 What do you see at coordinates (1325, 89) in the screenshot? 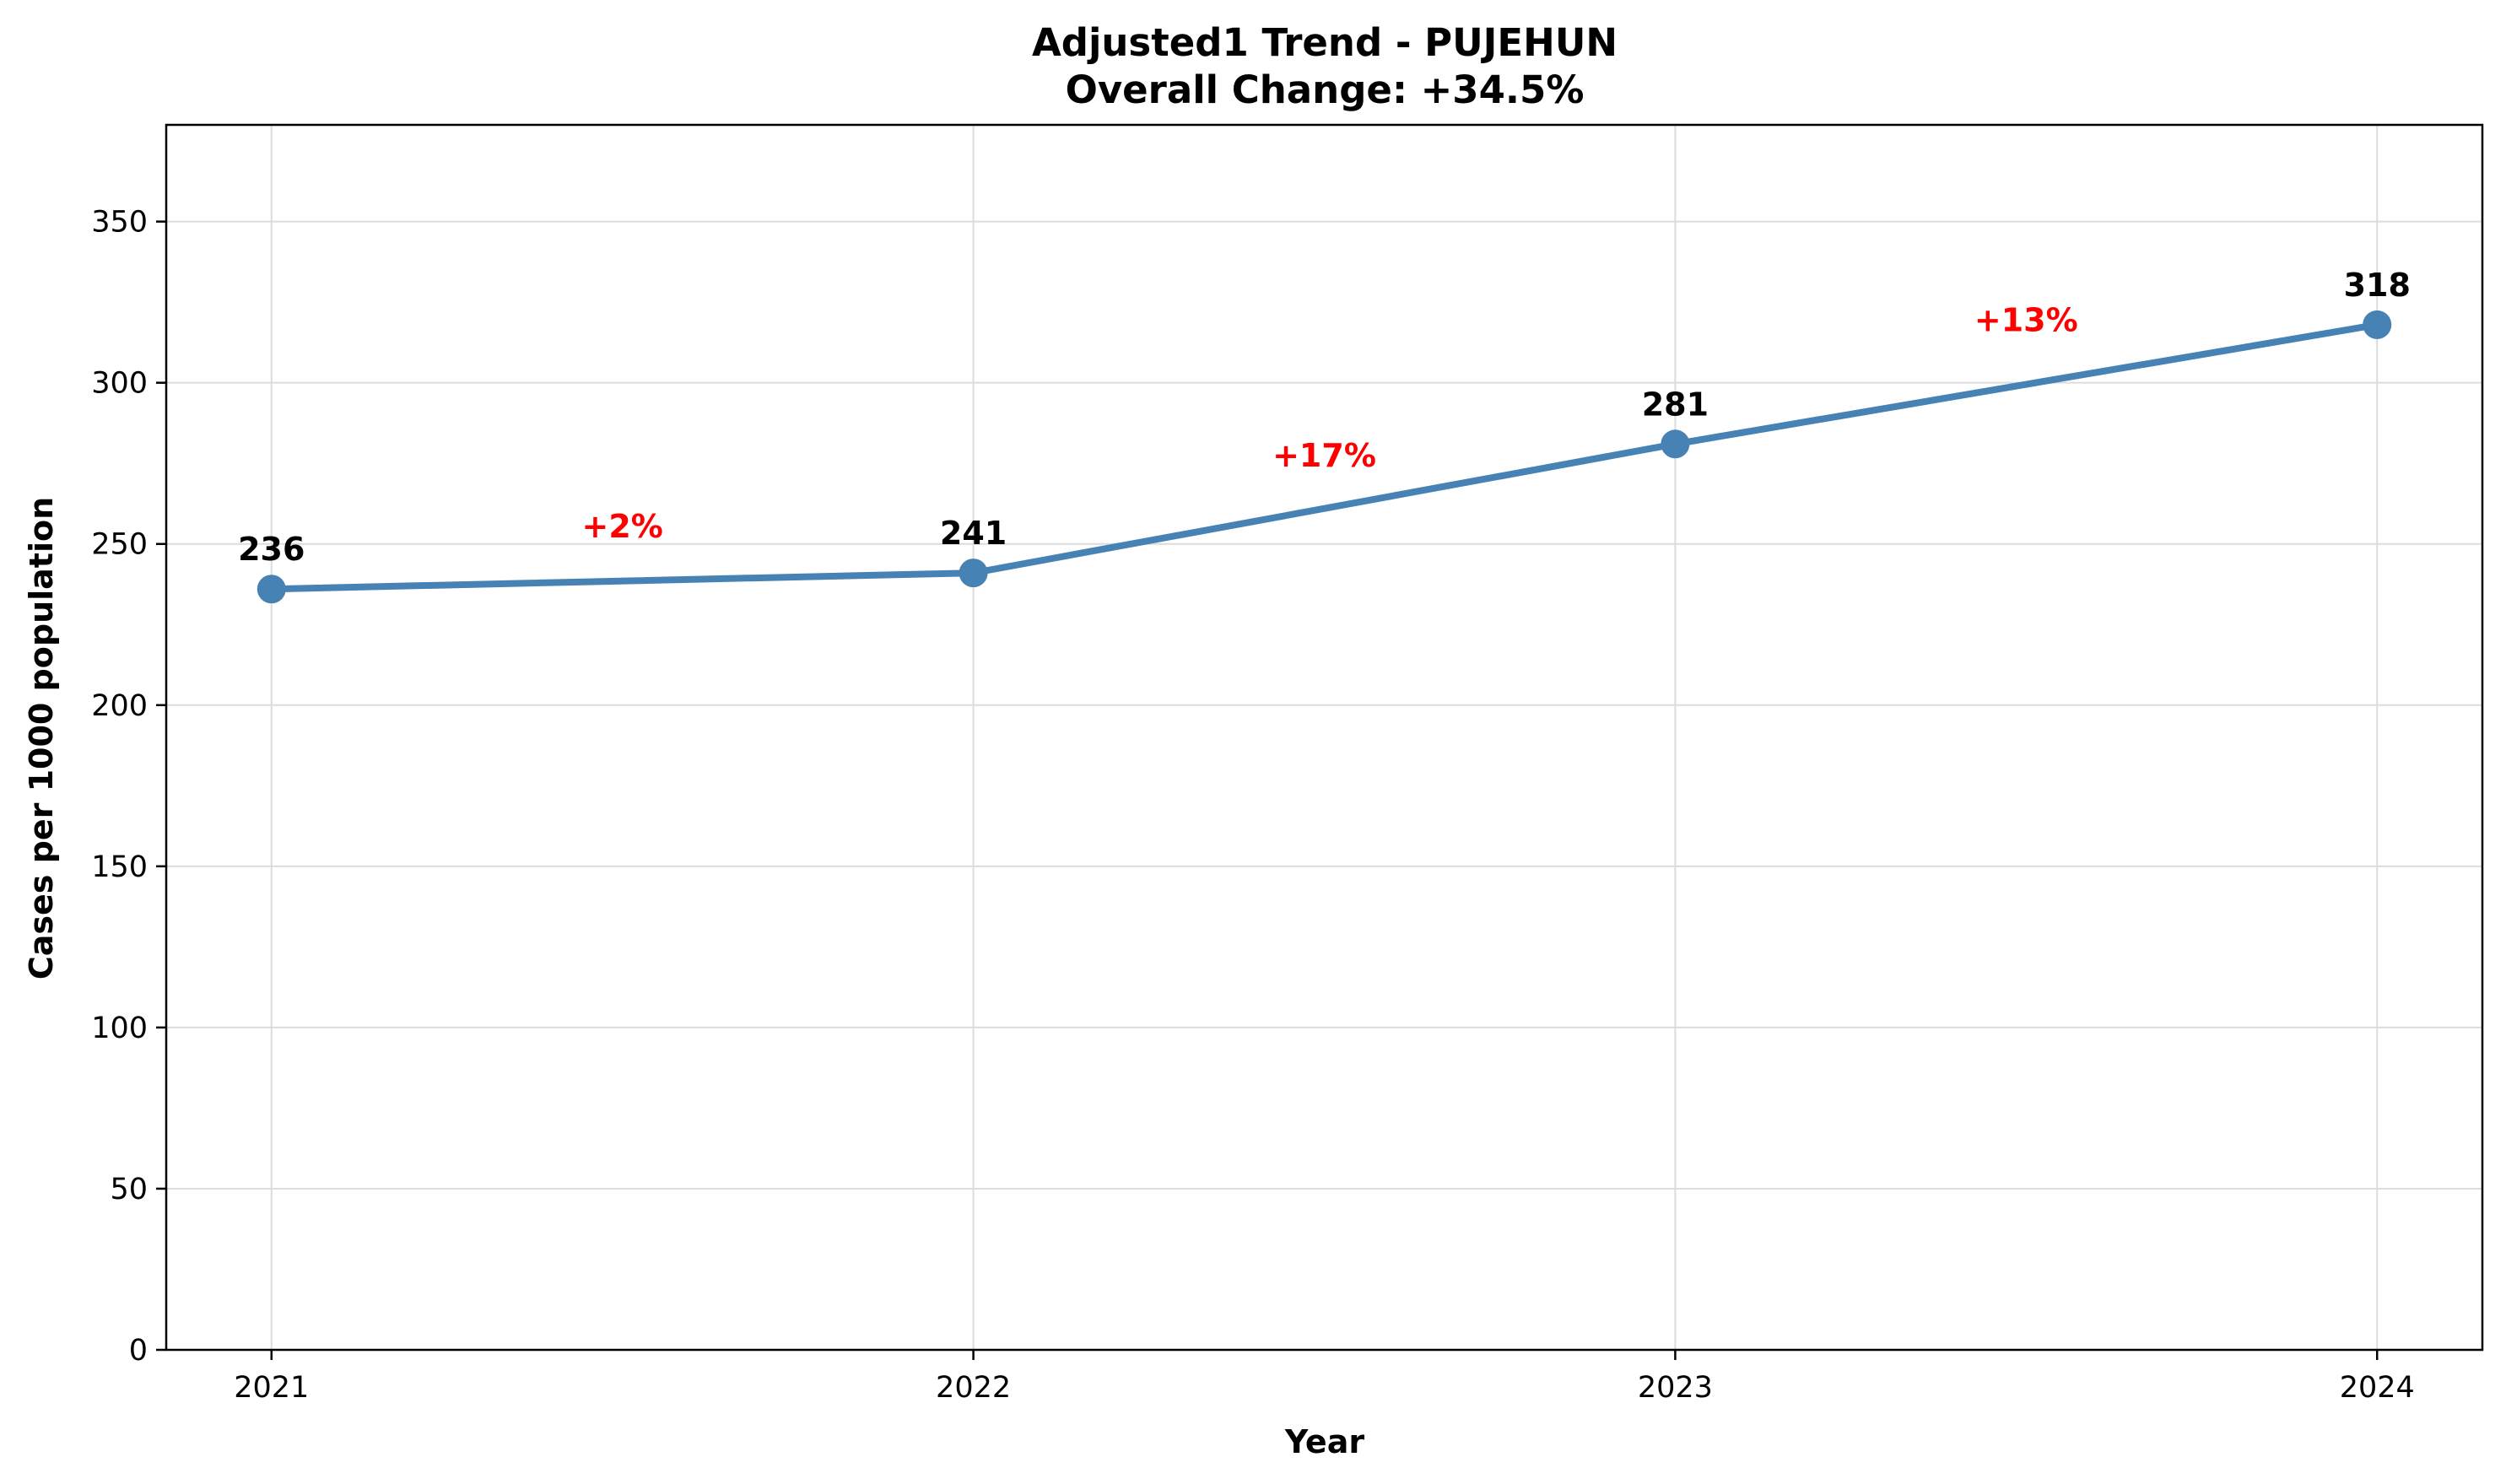
I see `chart-subtitle: Overall Change: +34.5%` at bounding box center [1325, 89].